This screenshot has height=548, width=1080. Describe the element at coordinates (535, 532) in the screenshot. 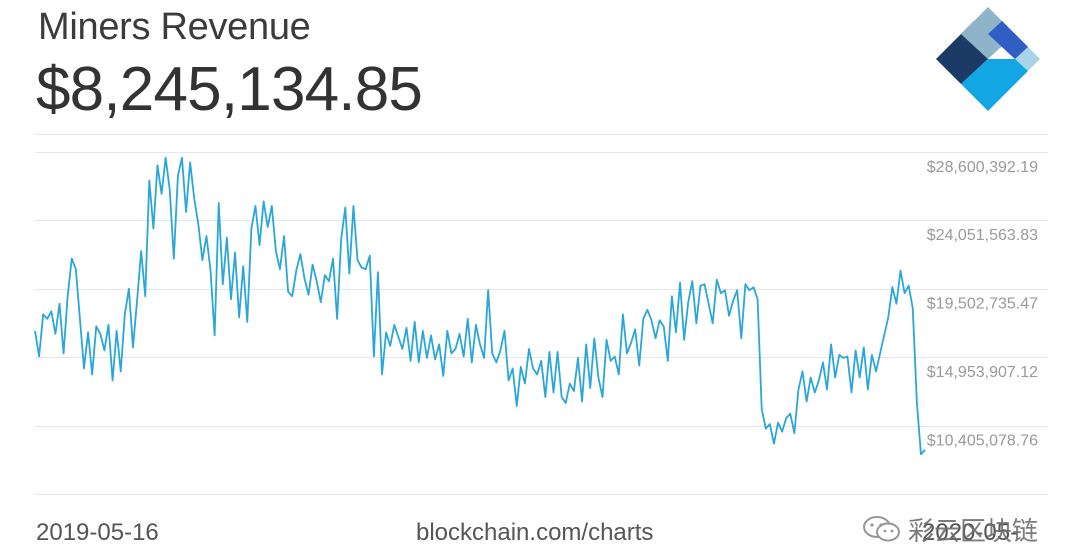

I see `source-link: blockchain.com/charts` at that location.